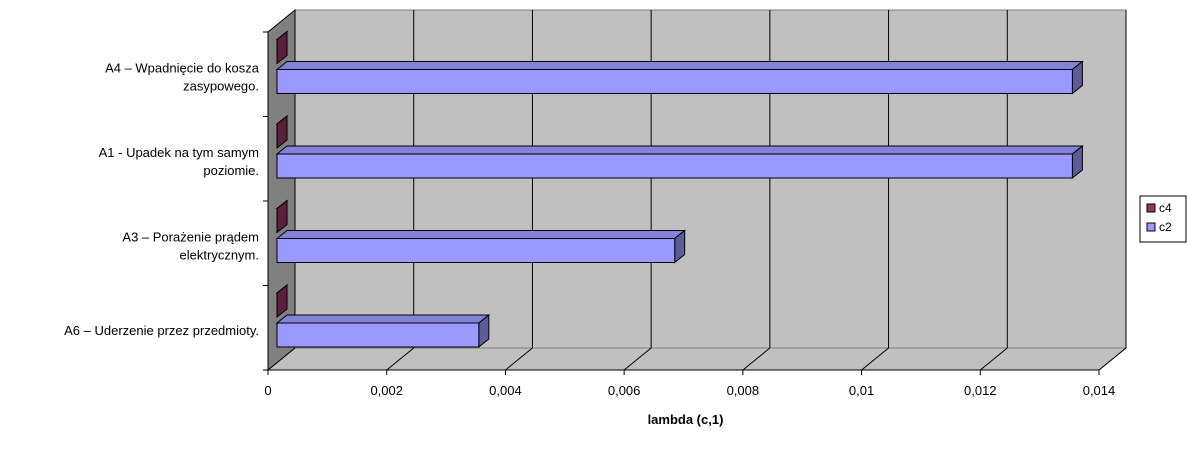  I want to click on x-tick-label: 0,012, so click(980, 390).